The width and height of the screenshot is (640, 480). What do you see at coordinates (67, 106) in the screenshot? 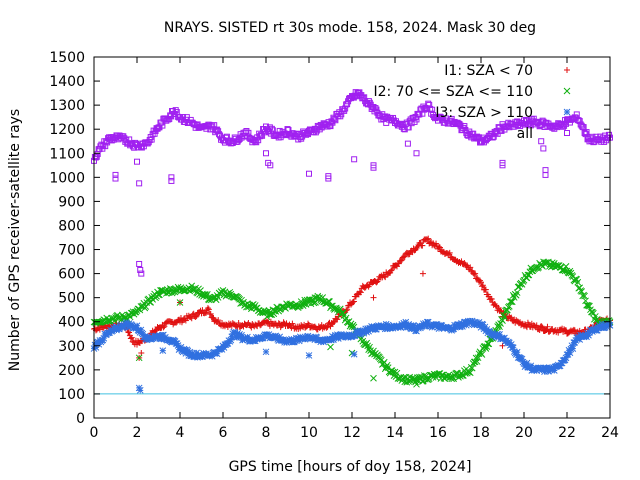
I see `y-tick-label: 1300` at bounding box center [67, 106].